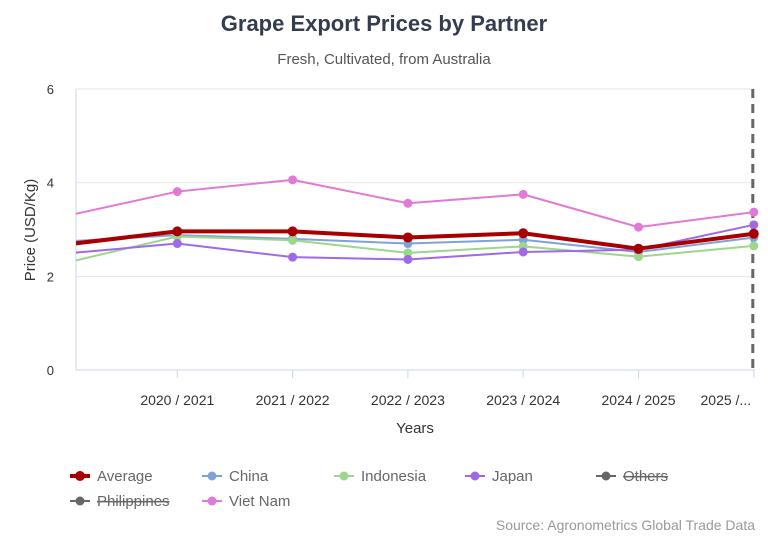 The image size is (768, 543). What do you see at coordinates (639, 400) in the screenshot?
I see `x-tick-label: 2024 / 2025` at bounding box center [639, 400].